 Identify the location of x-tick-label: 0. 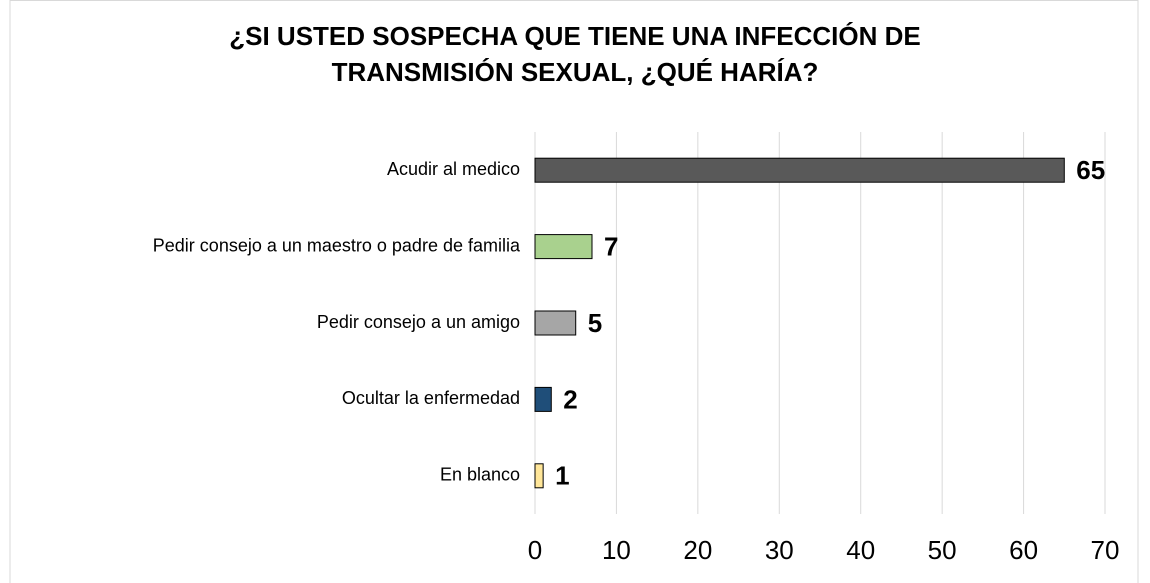
(535, 550).